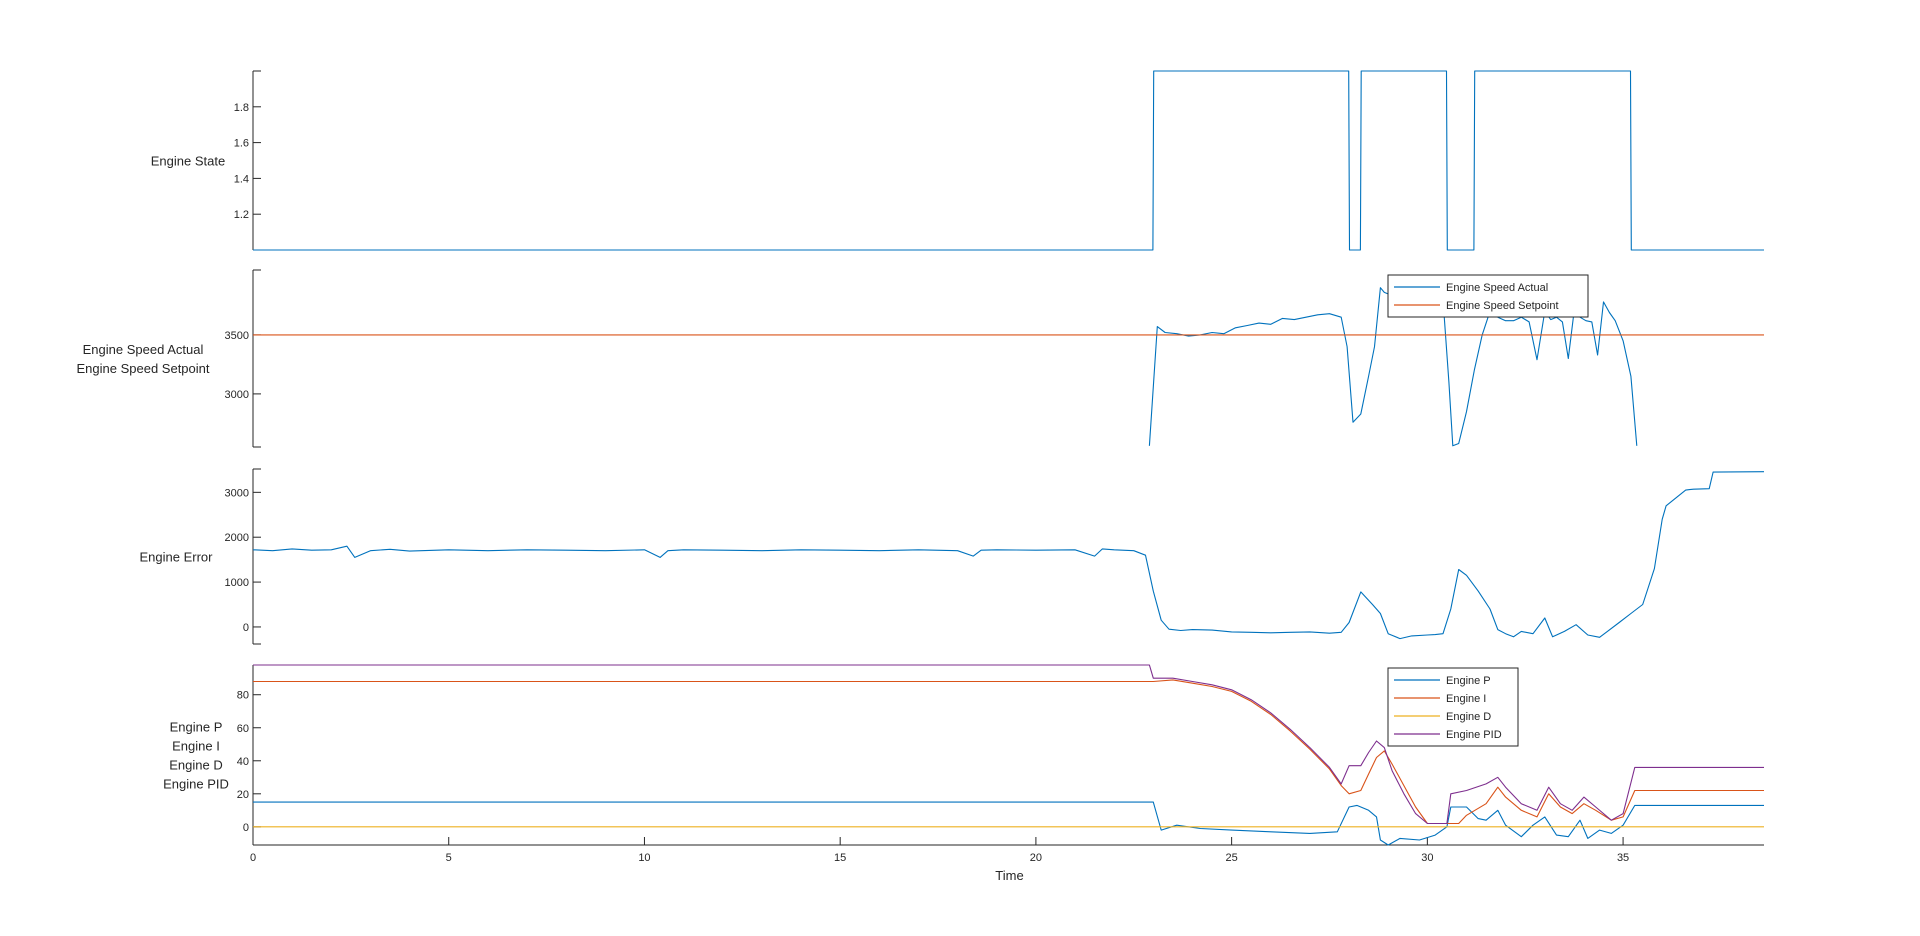  Describe the element at coordinates (196, 784) in the screenshot. I see `y-axis-label: Engine PID` at that location.